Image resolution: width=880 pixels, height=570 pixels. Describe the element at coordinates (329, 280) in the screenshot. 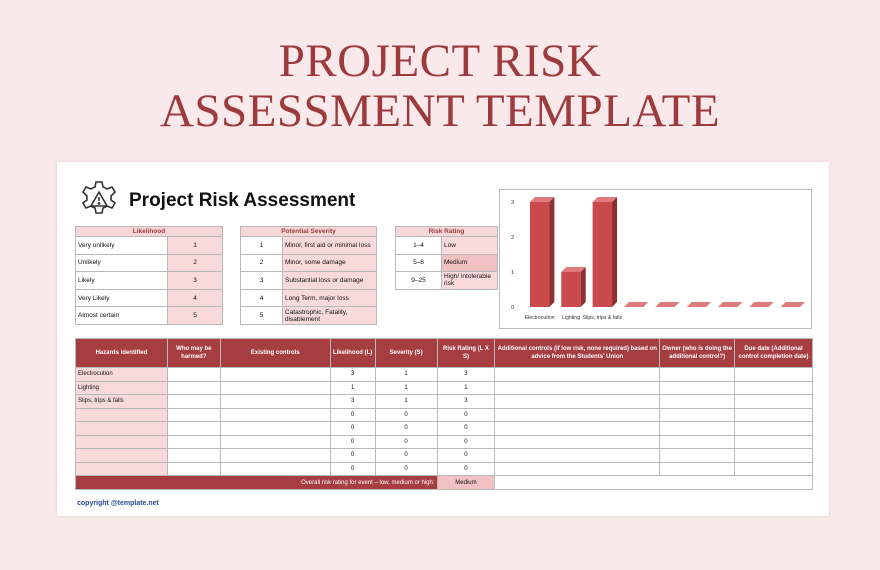

I see `severity-label: Substantial loss or damage` at that location.